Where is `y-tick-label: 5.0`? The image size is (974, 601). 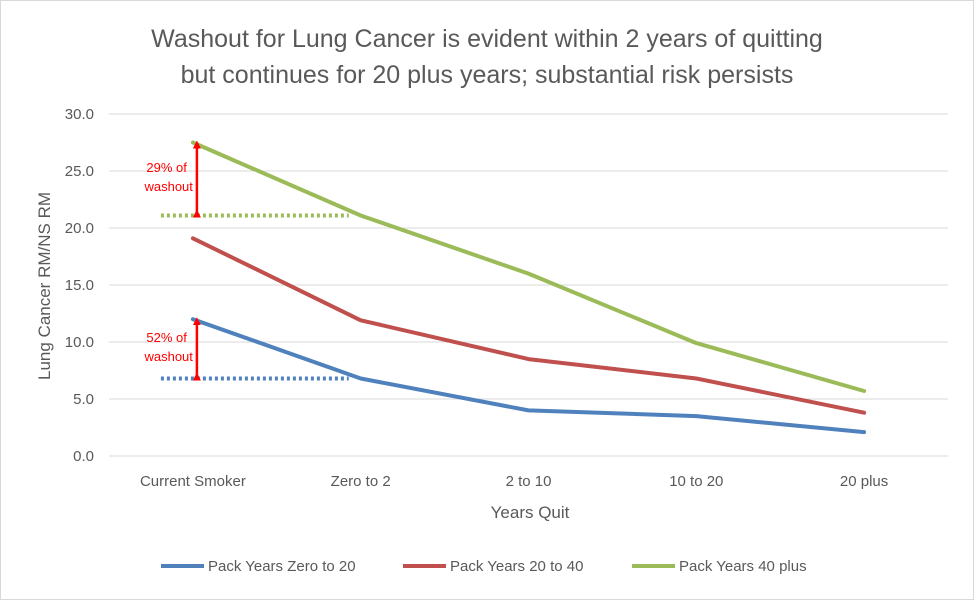
y-tick-label: 5.0 is located at coordinates (83, 399).